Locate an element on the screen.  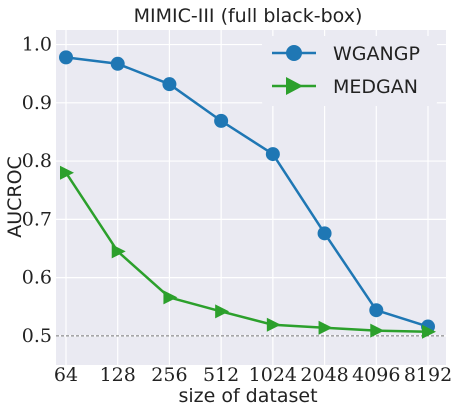
x-tick-label: 2048 is located at coordinates (324, 375).